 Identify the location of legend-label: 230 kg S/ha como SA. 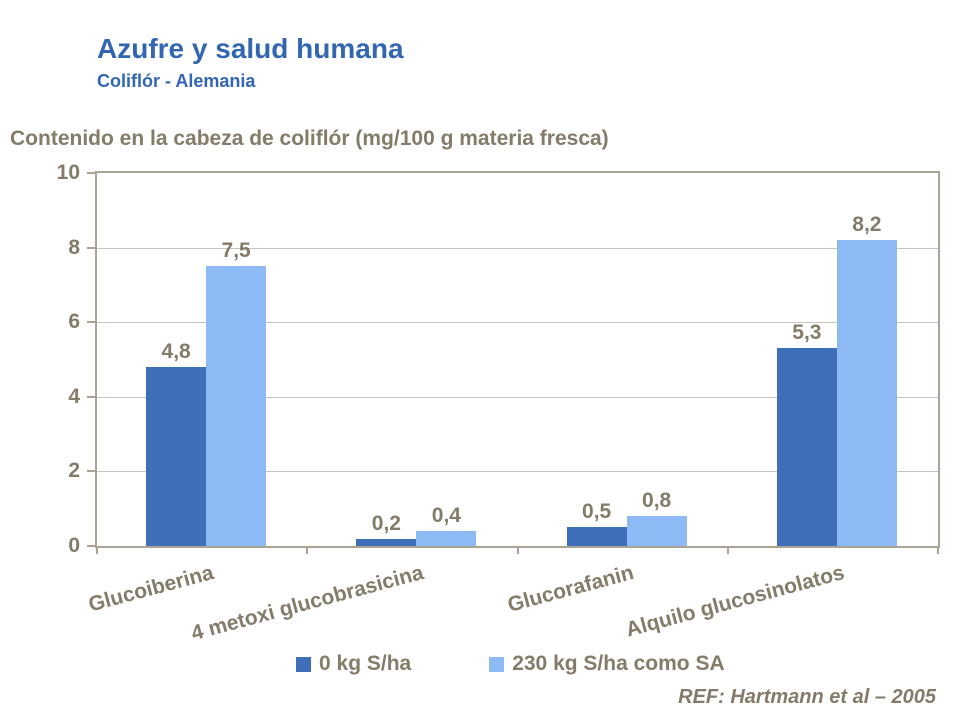
(618, 663).